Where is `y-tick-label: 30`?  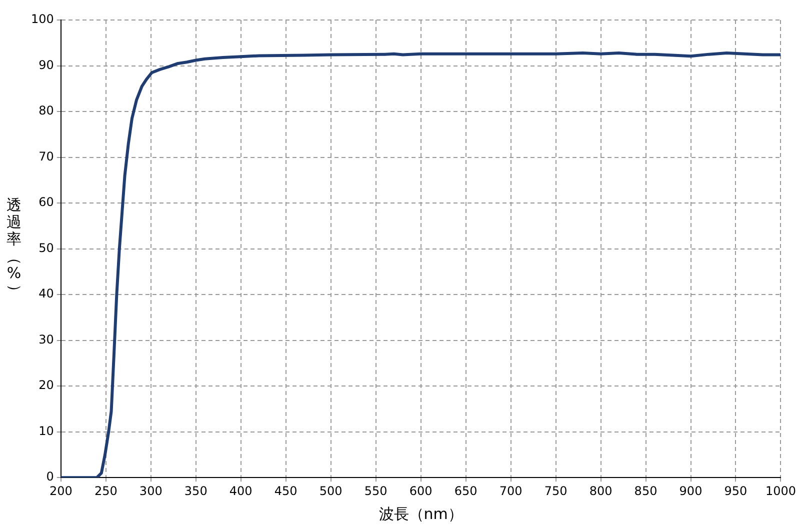
y-tick-label: 30 is located at coordinates (46, 339).